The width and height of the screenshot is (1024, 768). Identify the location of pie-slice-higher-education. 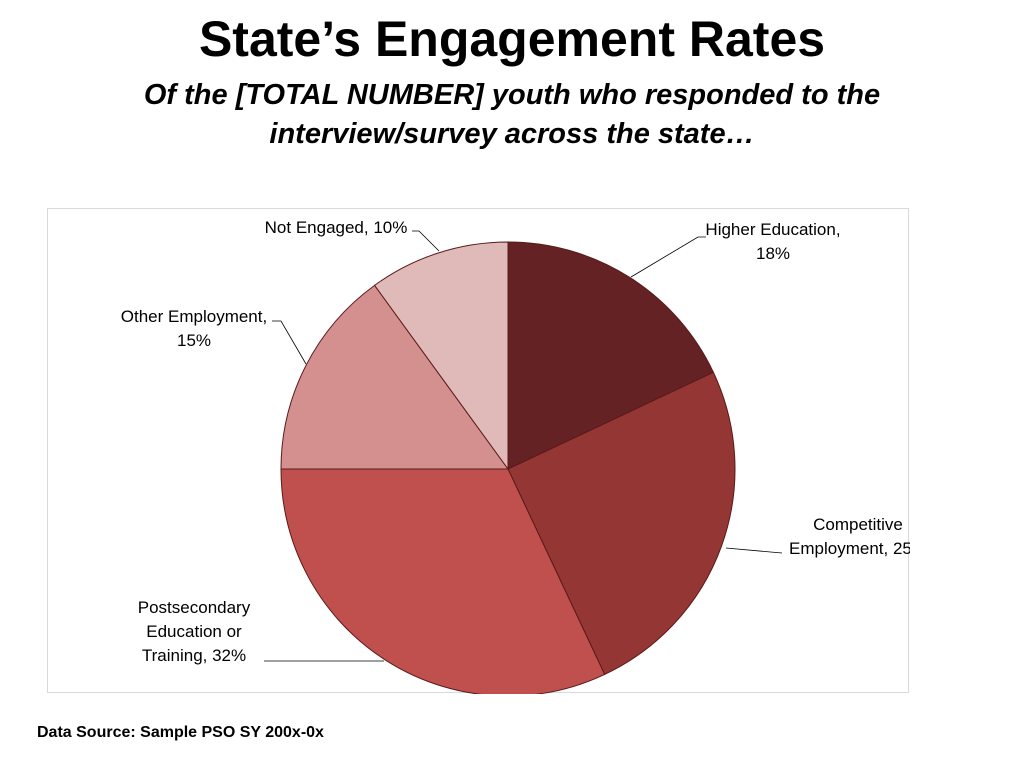
(611, 355).